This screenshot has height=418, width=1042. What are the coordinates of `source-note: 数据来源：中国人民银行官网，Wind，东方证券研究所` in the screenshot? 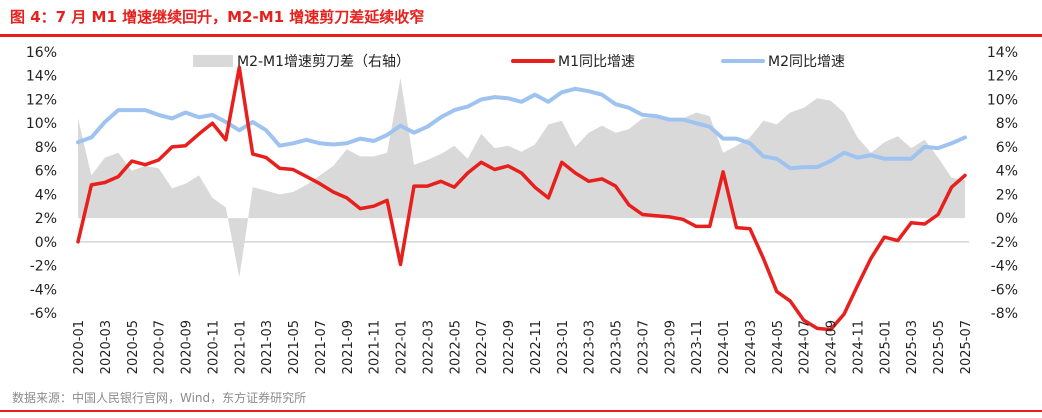 It's located at (159, 398).